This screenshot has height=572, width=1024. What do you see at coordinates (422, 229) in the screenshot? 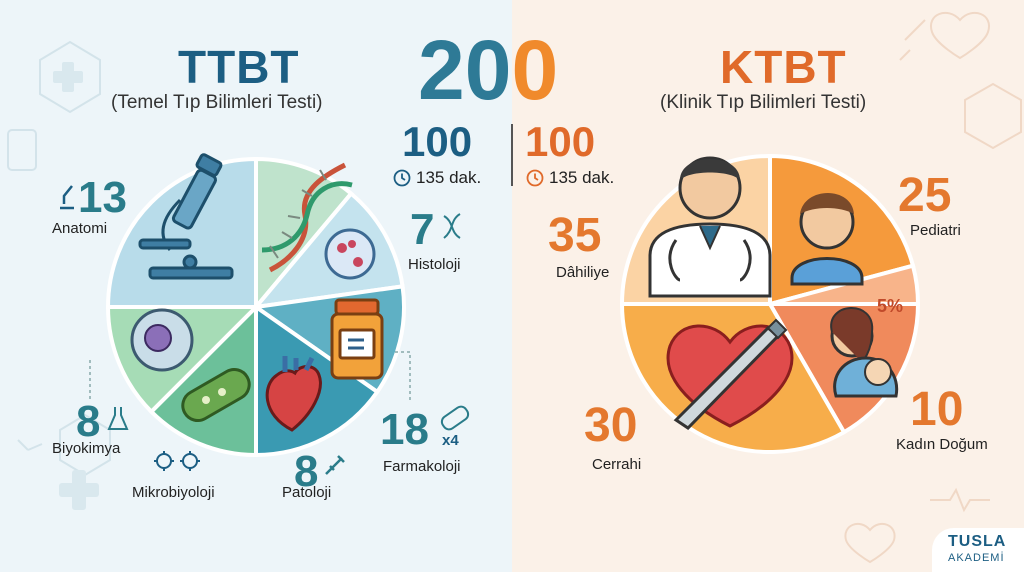
I see `histoloji-count: 7` at bounding box center [422, 229].